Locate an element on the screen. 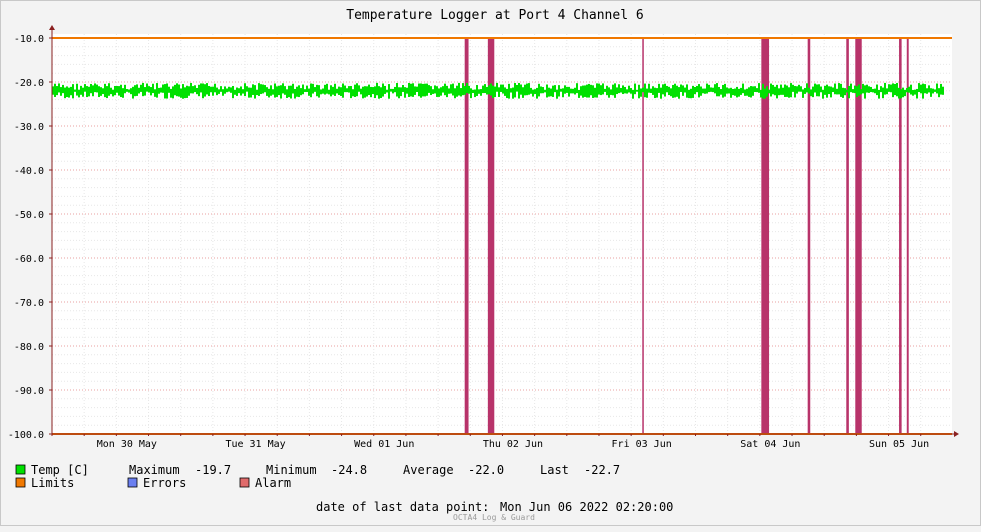  x-tick-label: Sat 04 Jun is located at coordinates (770, 444).